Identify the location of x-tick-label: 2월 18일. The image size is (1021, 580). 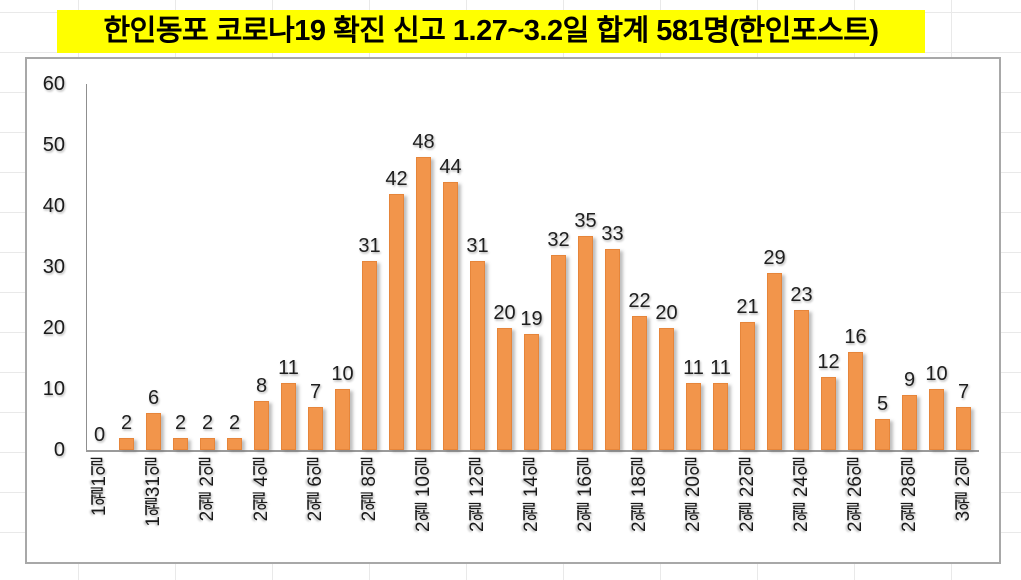
(639, 494).